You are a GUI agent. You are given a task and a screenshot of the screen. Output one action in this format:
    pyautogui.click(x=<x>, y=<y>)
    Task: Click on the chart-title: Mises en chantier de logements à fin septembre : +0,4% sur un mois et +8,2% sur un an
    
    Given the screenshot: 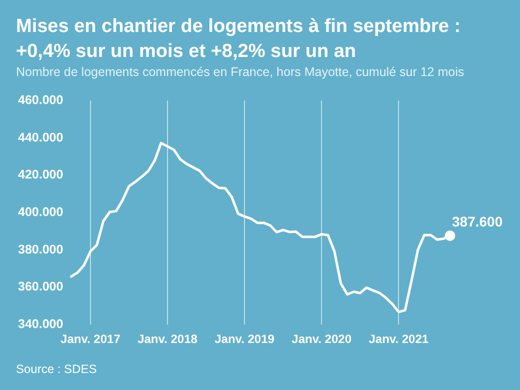 What is the action you would take?
    pyautogui.click(x=238, y=39)
    